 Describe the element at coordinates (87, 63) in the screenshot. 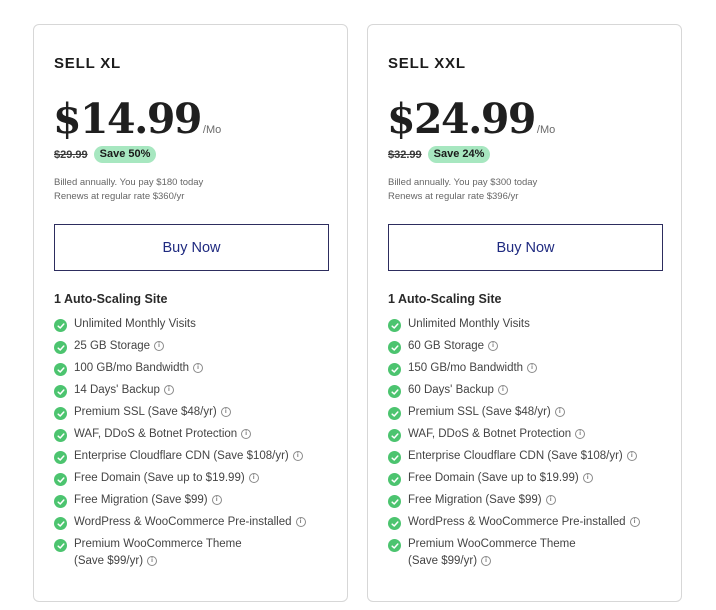

I see `plan-name: SELL XL` at that location.